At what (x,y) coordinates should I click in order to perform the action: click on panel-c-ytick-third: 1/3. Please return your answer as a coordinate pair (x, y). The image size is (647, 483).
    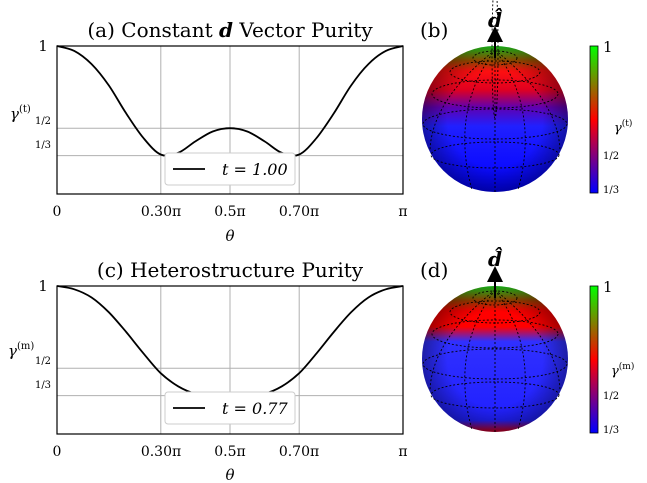
    Looking at the image, I should click on (43, 385).